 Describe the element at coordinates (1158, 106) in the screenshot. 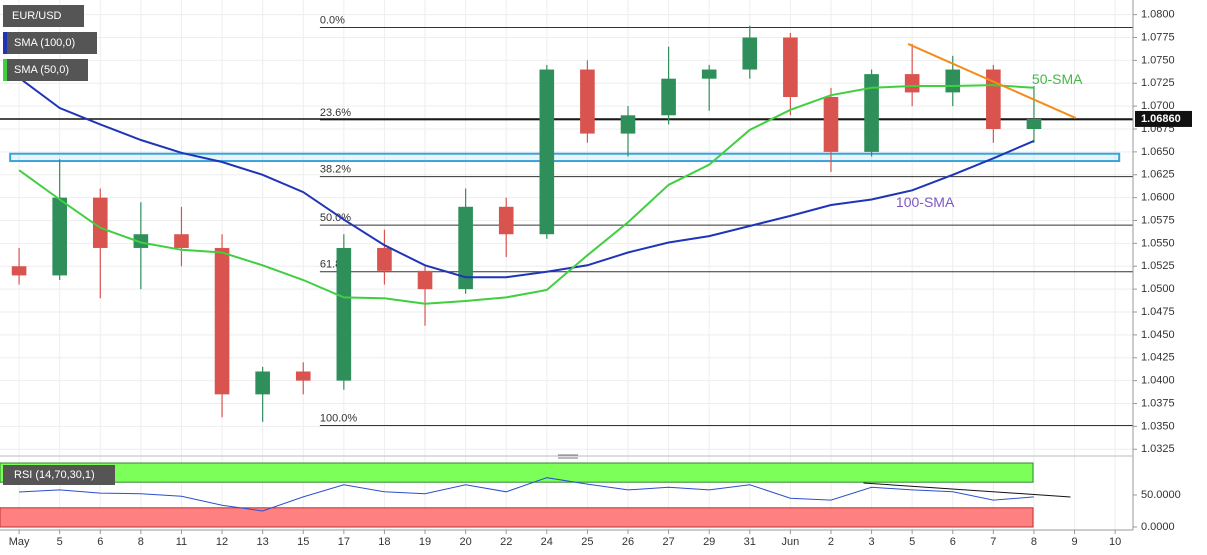

I see `y-tick-label: 1.0700` at that location.